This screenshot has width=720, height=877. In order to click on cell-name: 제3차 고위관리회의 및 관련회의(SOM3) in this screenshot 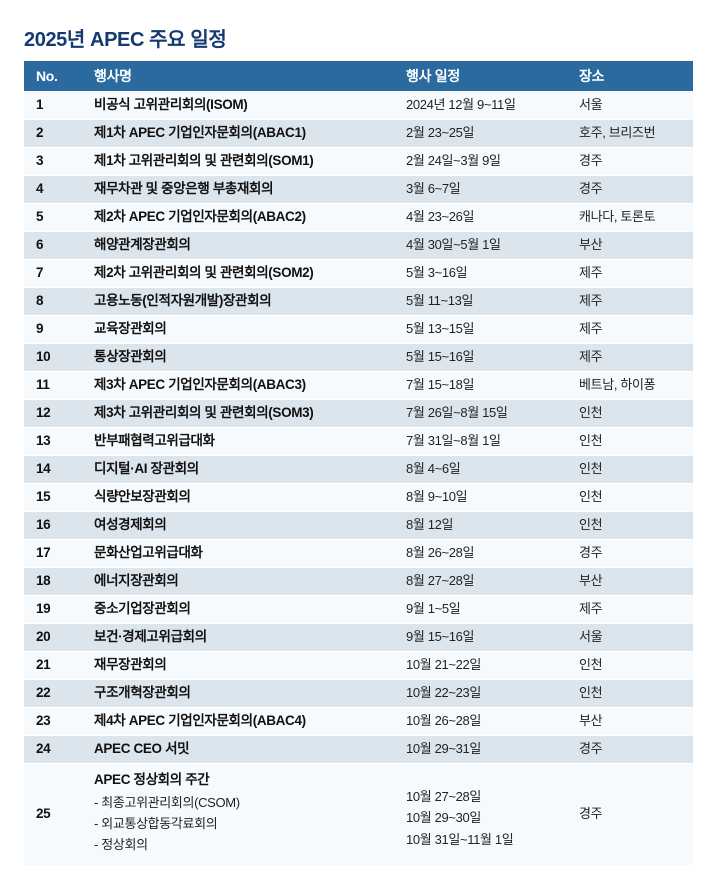, I will do `click(239, 413)`.